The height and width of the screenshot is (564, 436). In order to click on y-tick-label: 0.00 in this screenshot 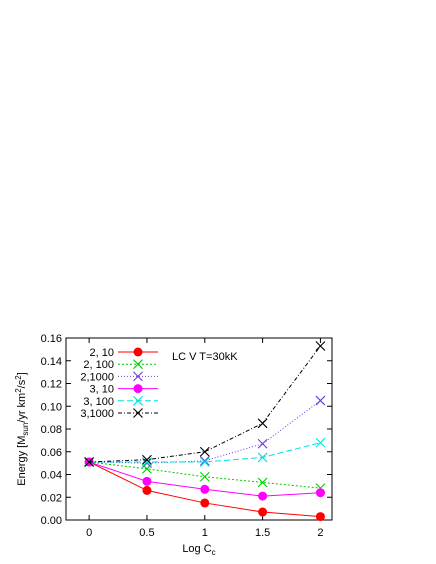, I will do `click(51, 521)`.